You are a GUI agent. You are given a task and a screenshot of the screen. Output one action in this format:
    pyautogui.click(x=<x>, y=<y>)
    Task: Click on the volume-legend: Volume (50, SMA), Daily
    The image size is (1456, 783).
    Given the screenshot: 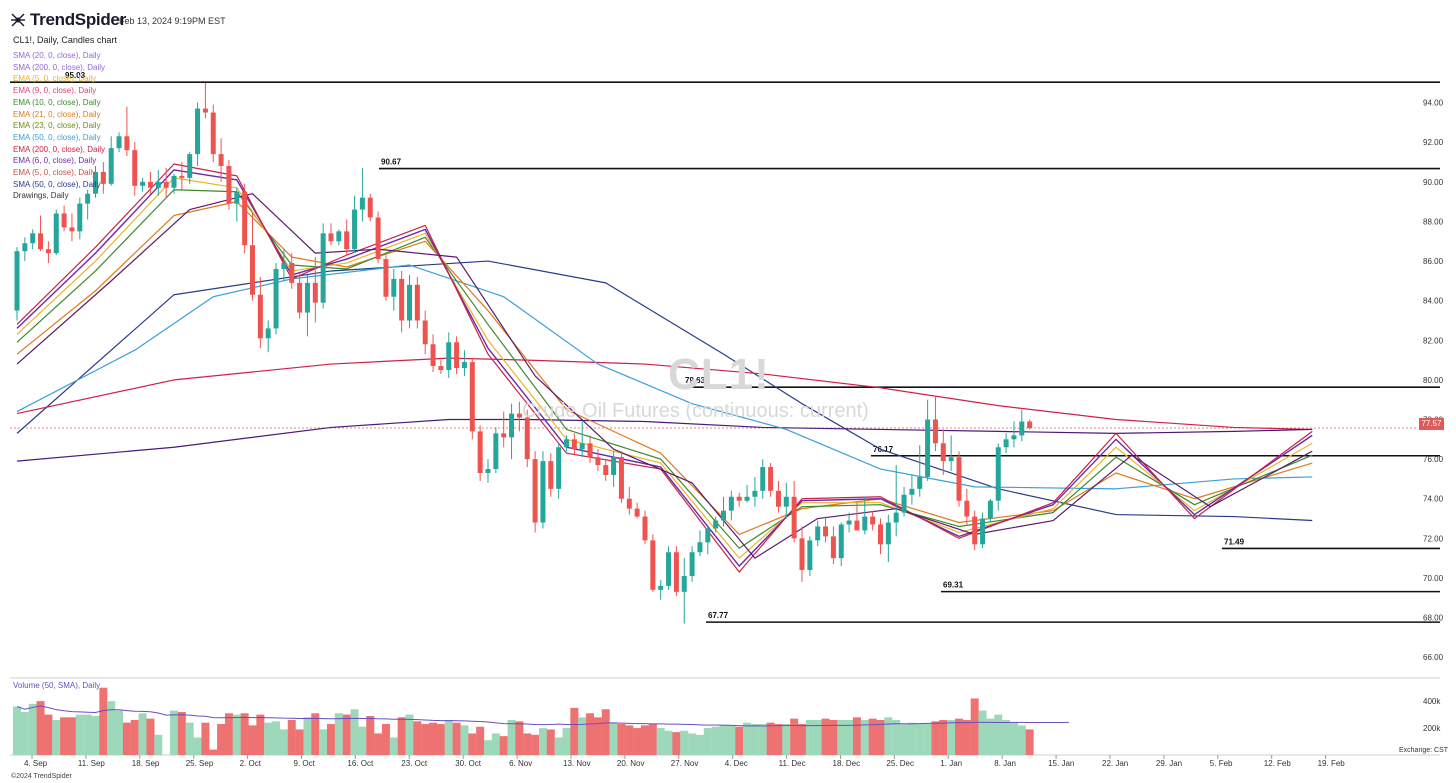 What is the action you would take?
    pyautogui.click(x=57, y=685)
    